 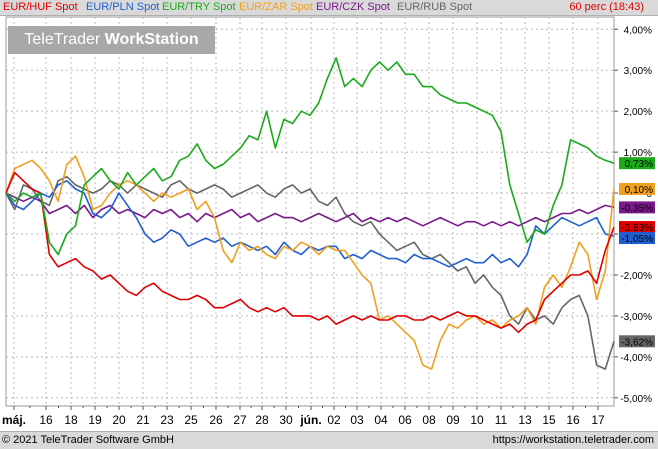 I want to click on y-tick-label: 1,00%, so click(x=638, y=153).